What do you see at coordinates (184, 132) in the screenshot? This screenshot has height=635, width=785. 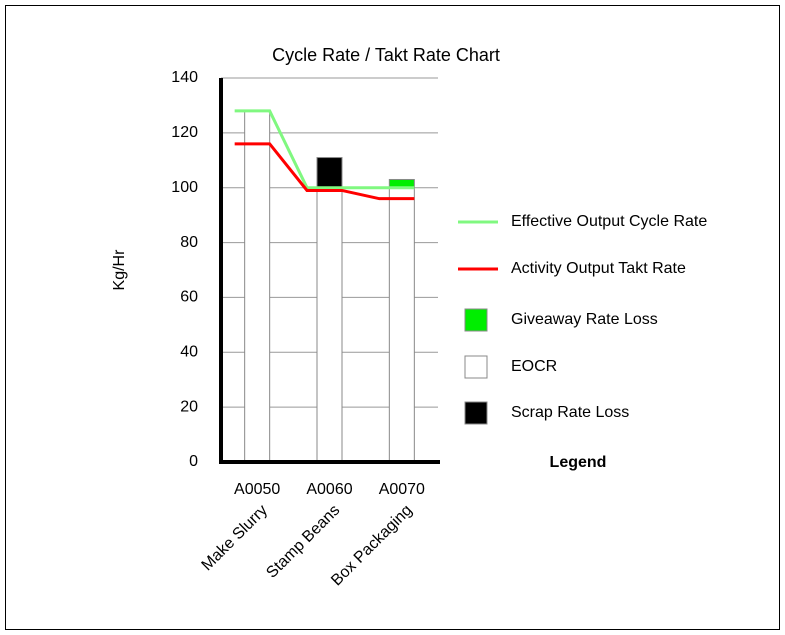 I see `y-tick-label: 120` at bounding box center [184, 132].